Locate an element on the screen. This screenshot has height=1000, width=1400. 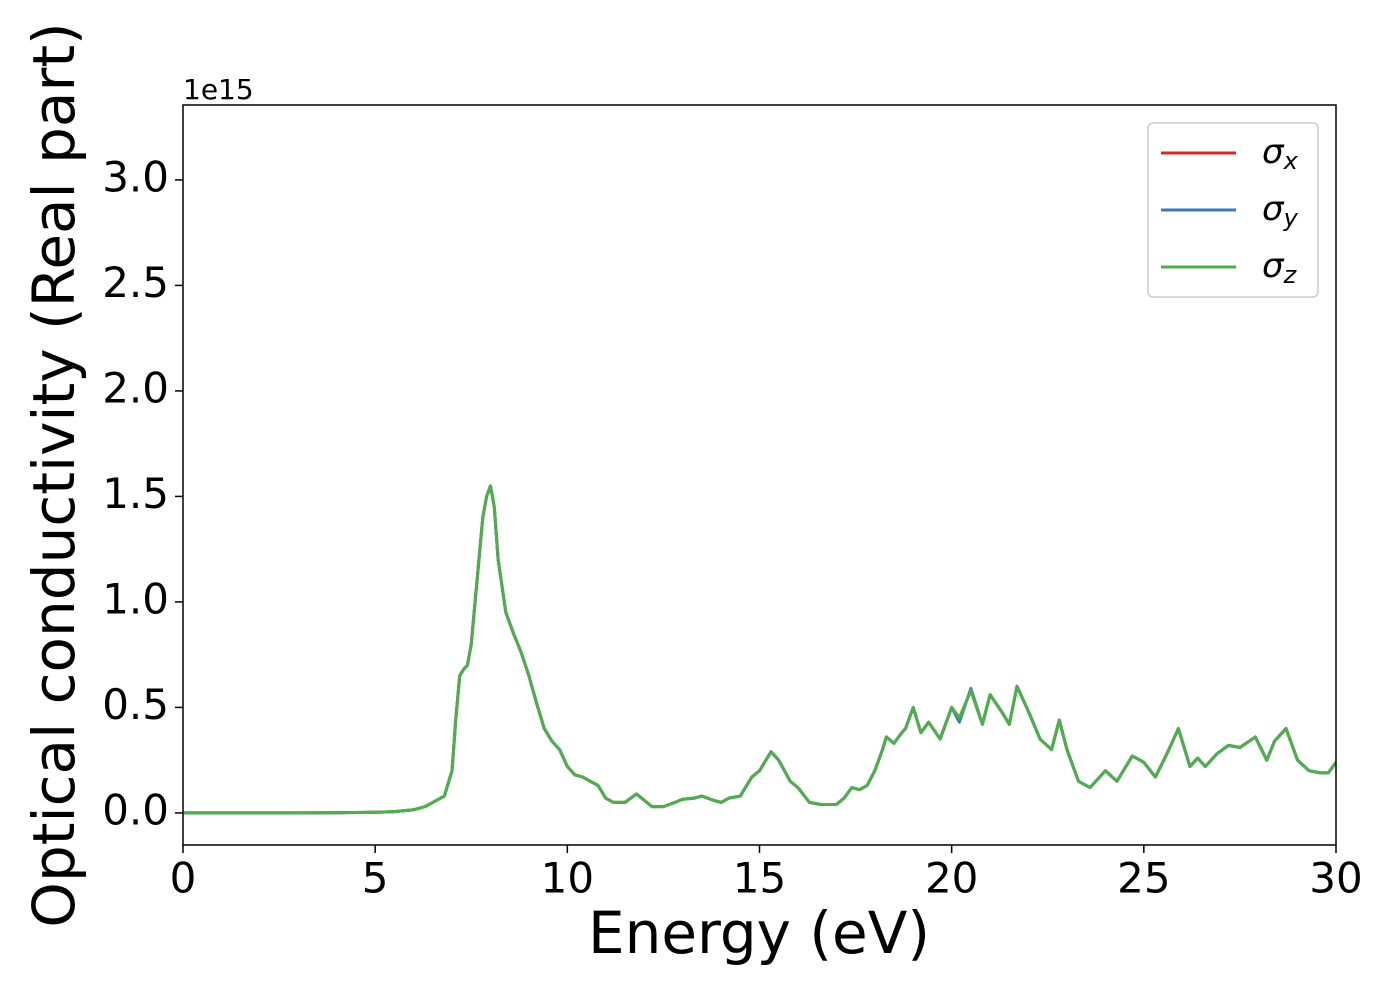
legend-label: σx is located at coordinates (1280, 154).